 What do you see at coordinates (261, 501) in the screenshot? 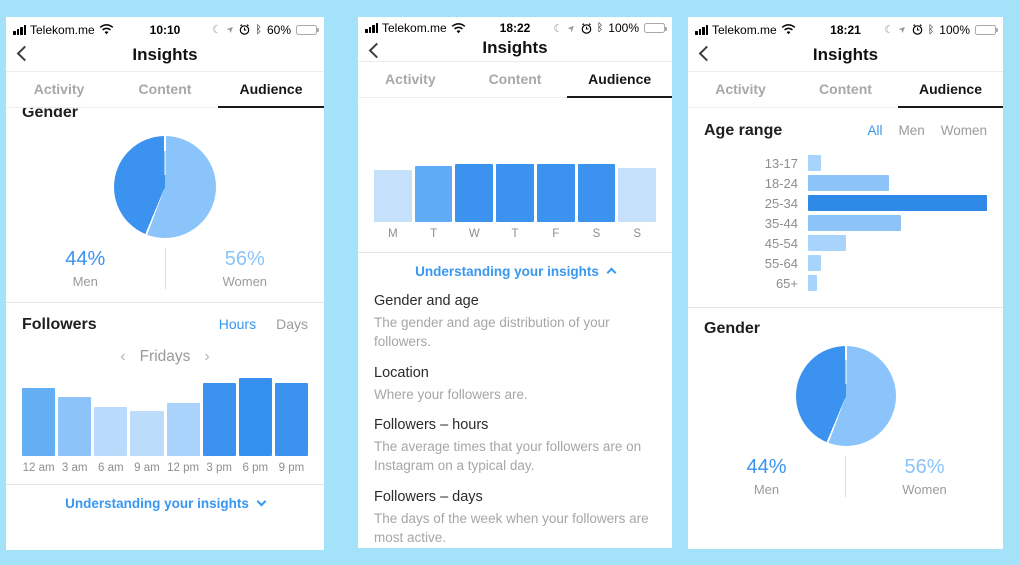
I see `chevron-down-icon` at bounding box center [261, 501].